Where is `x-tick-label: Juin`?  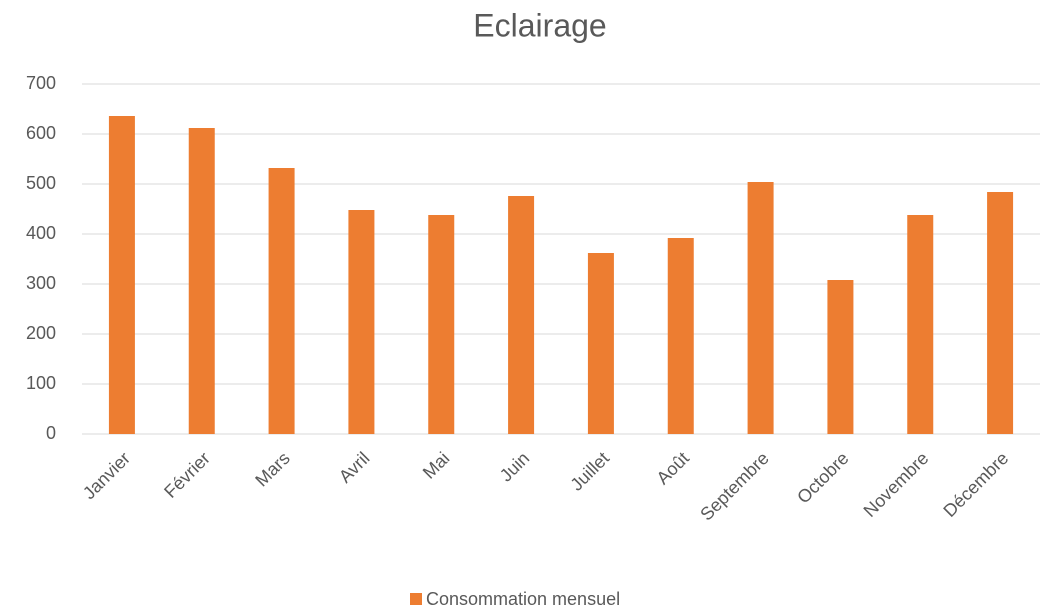
x-tick-label: Juin is located at coordinates (514, 466).